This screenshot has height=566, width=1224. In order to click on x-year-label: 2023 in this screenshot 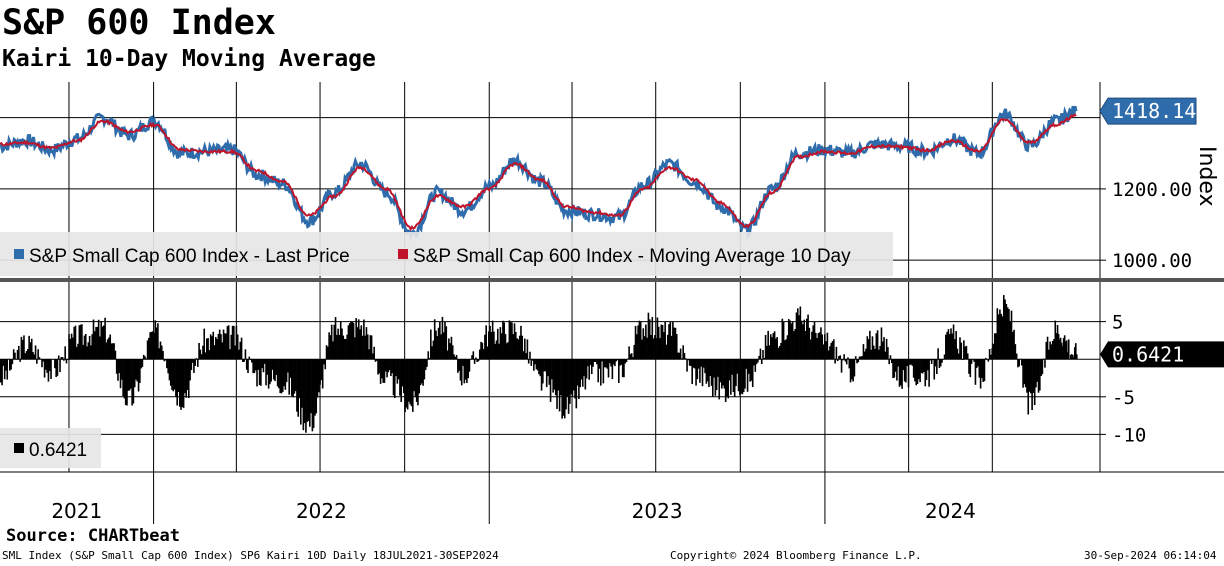, I will do `click(657, 511)`.